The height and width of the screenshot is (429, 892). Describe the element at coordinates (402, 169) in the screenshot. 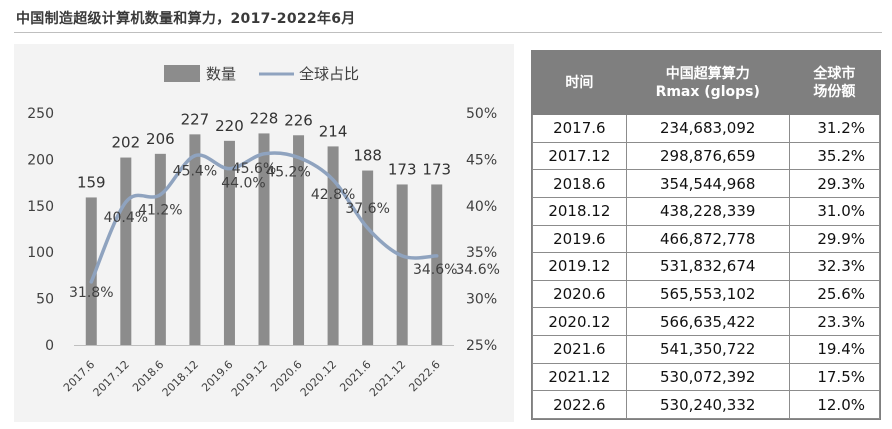

I see `bar-value-label: 173` at that location.